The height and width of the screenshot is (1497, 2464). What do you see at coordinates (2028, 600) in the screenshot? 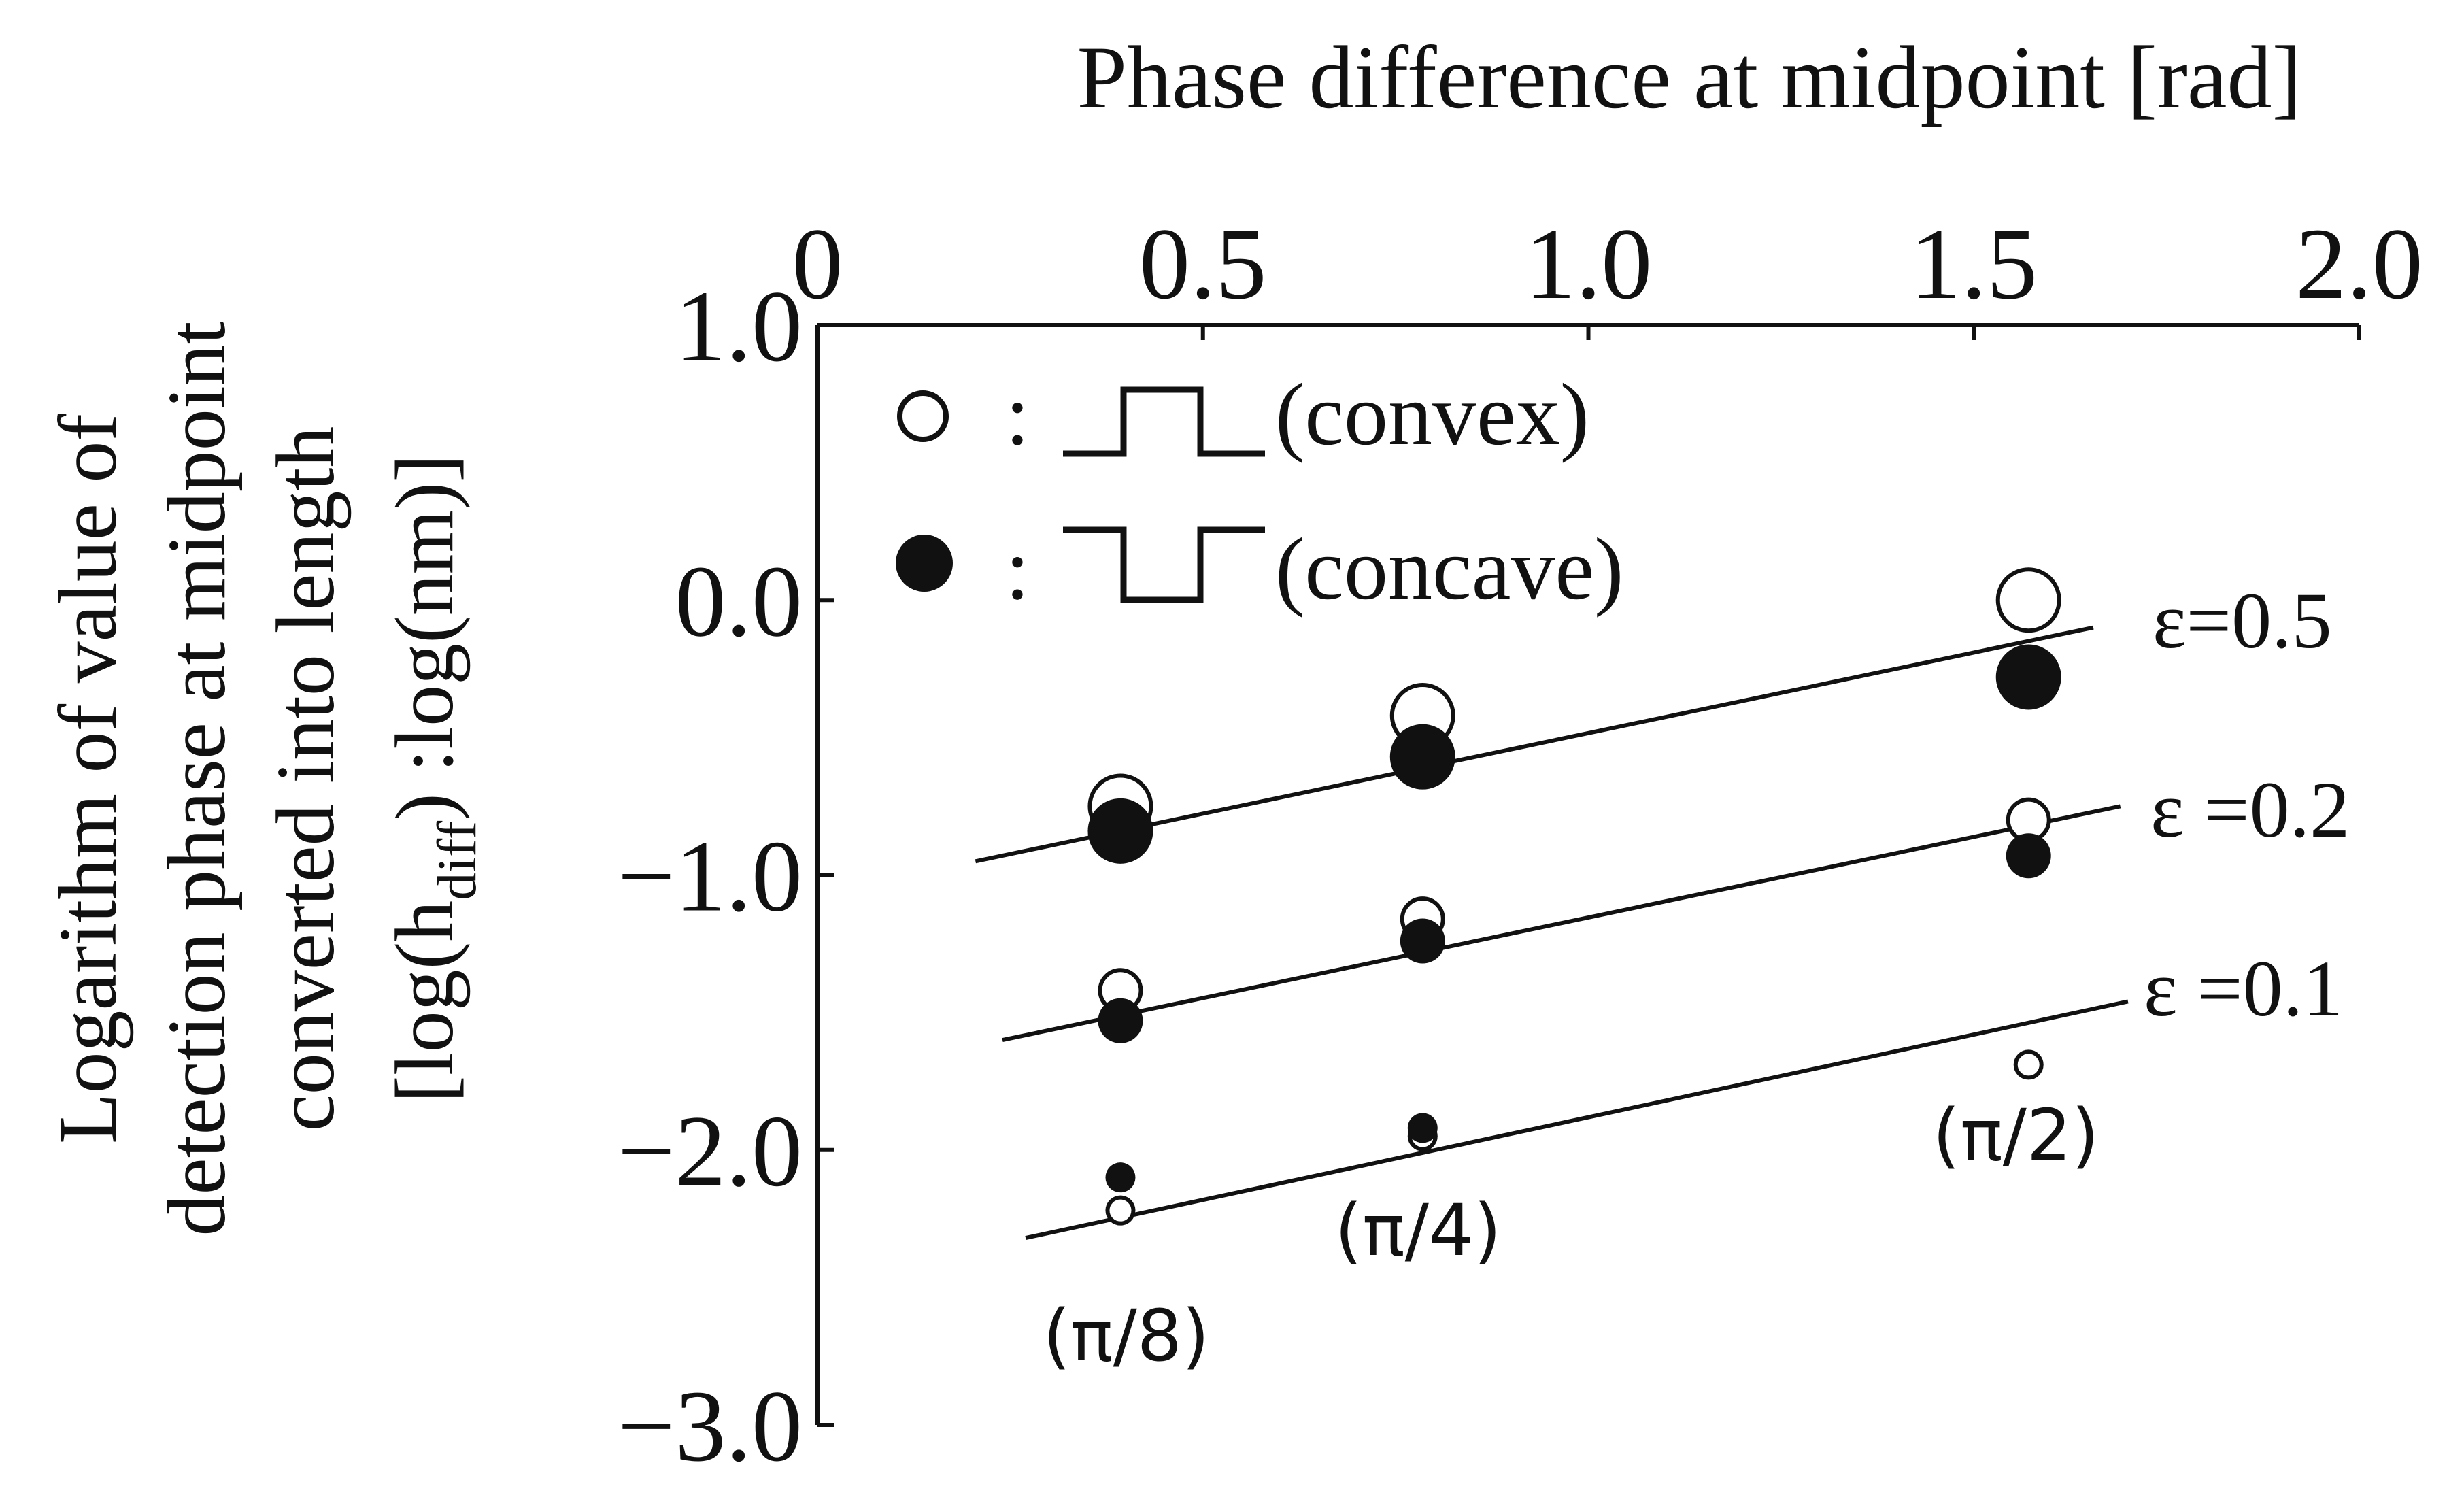
I see `point-convex-eps-0.5` at bounding box center [2028, 600].